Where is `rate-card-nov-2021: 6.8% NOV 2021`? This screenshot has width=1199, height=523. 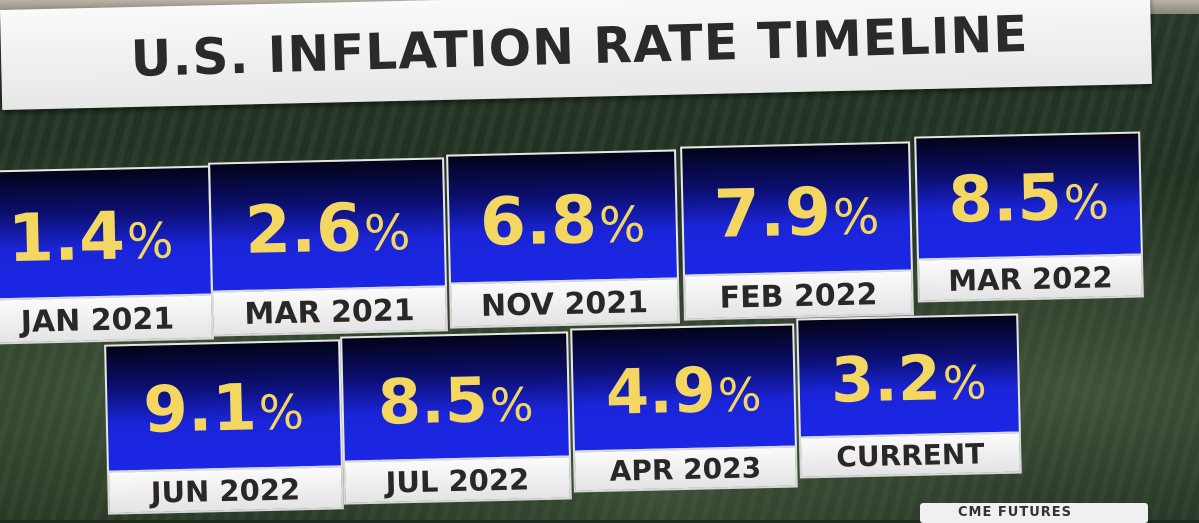
rate-card-nov-2021: 6.8% NOV 2021 is located at coordinates (563, 239).